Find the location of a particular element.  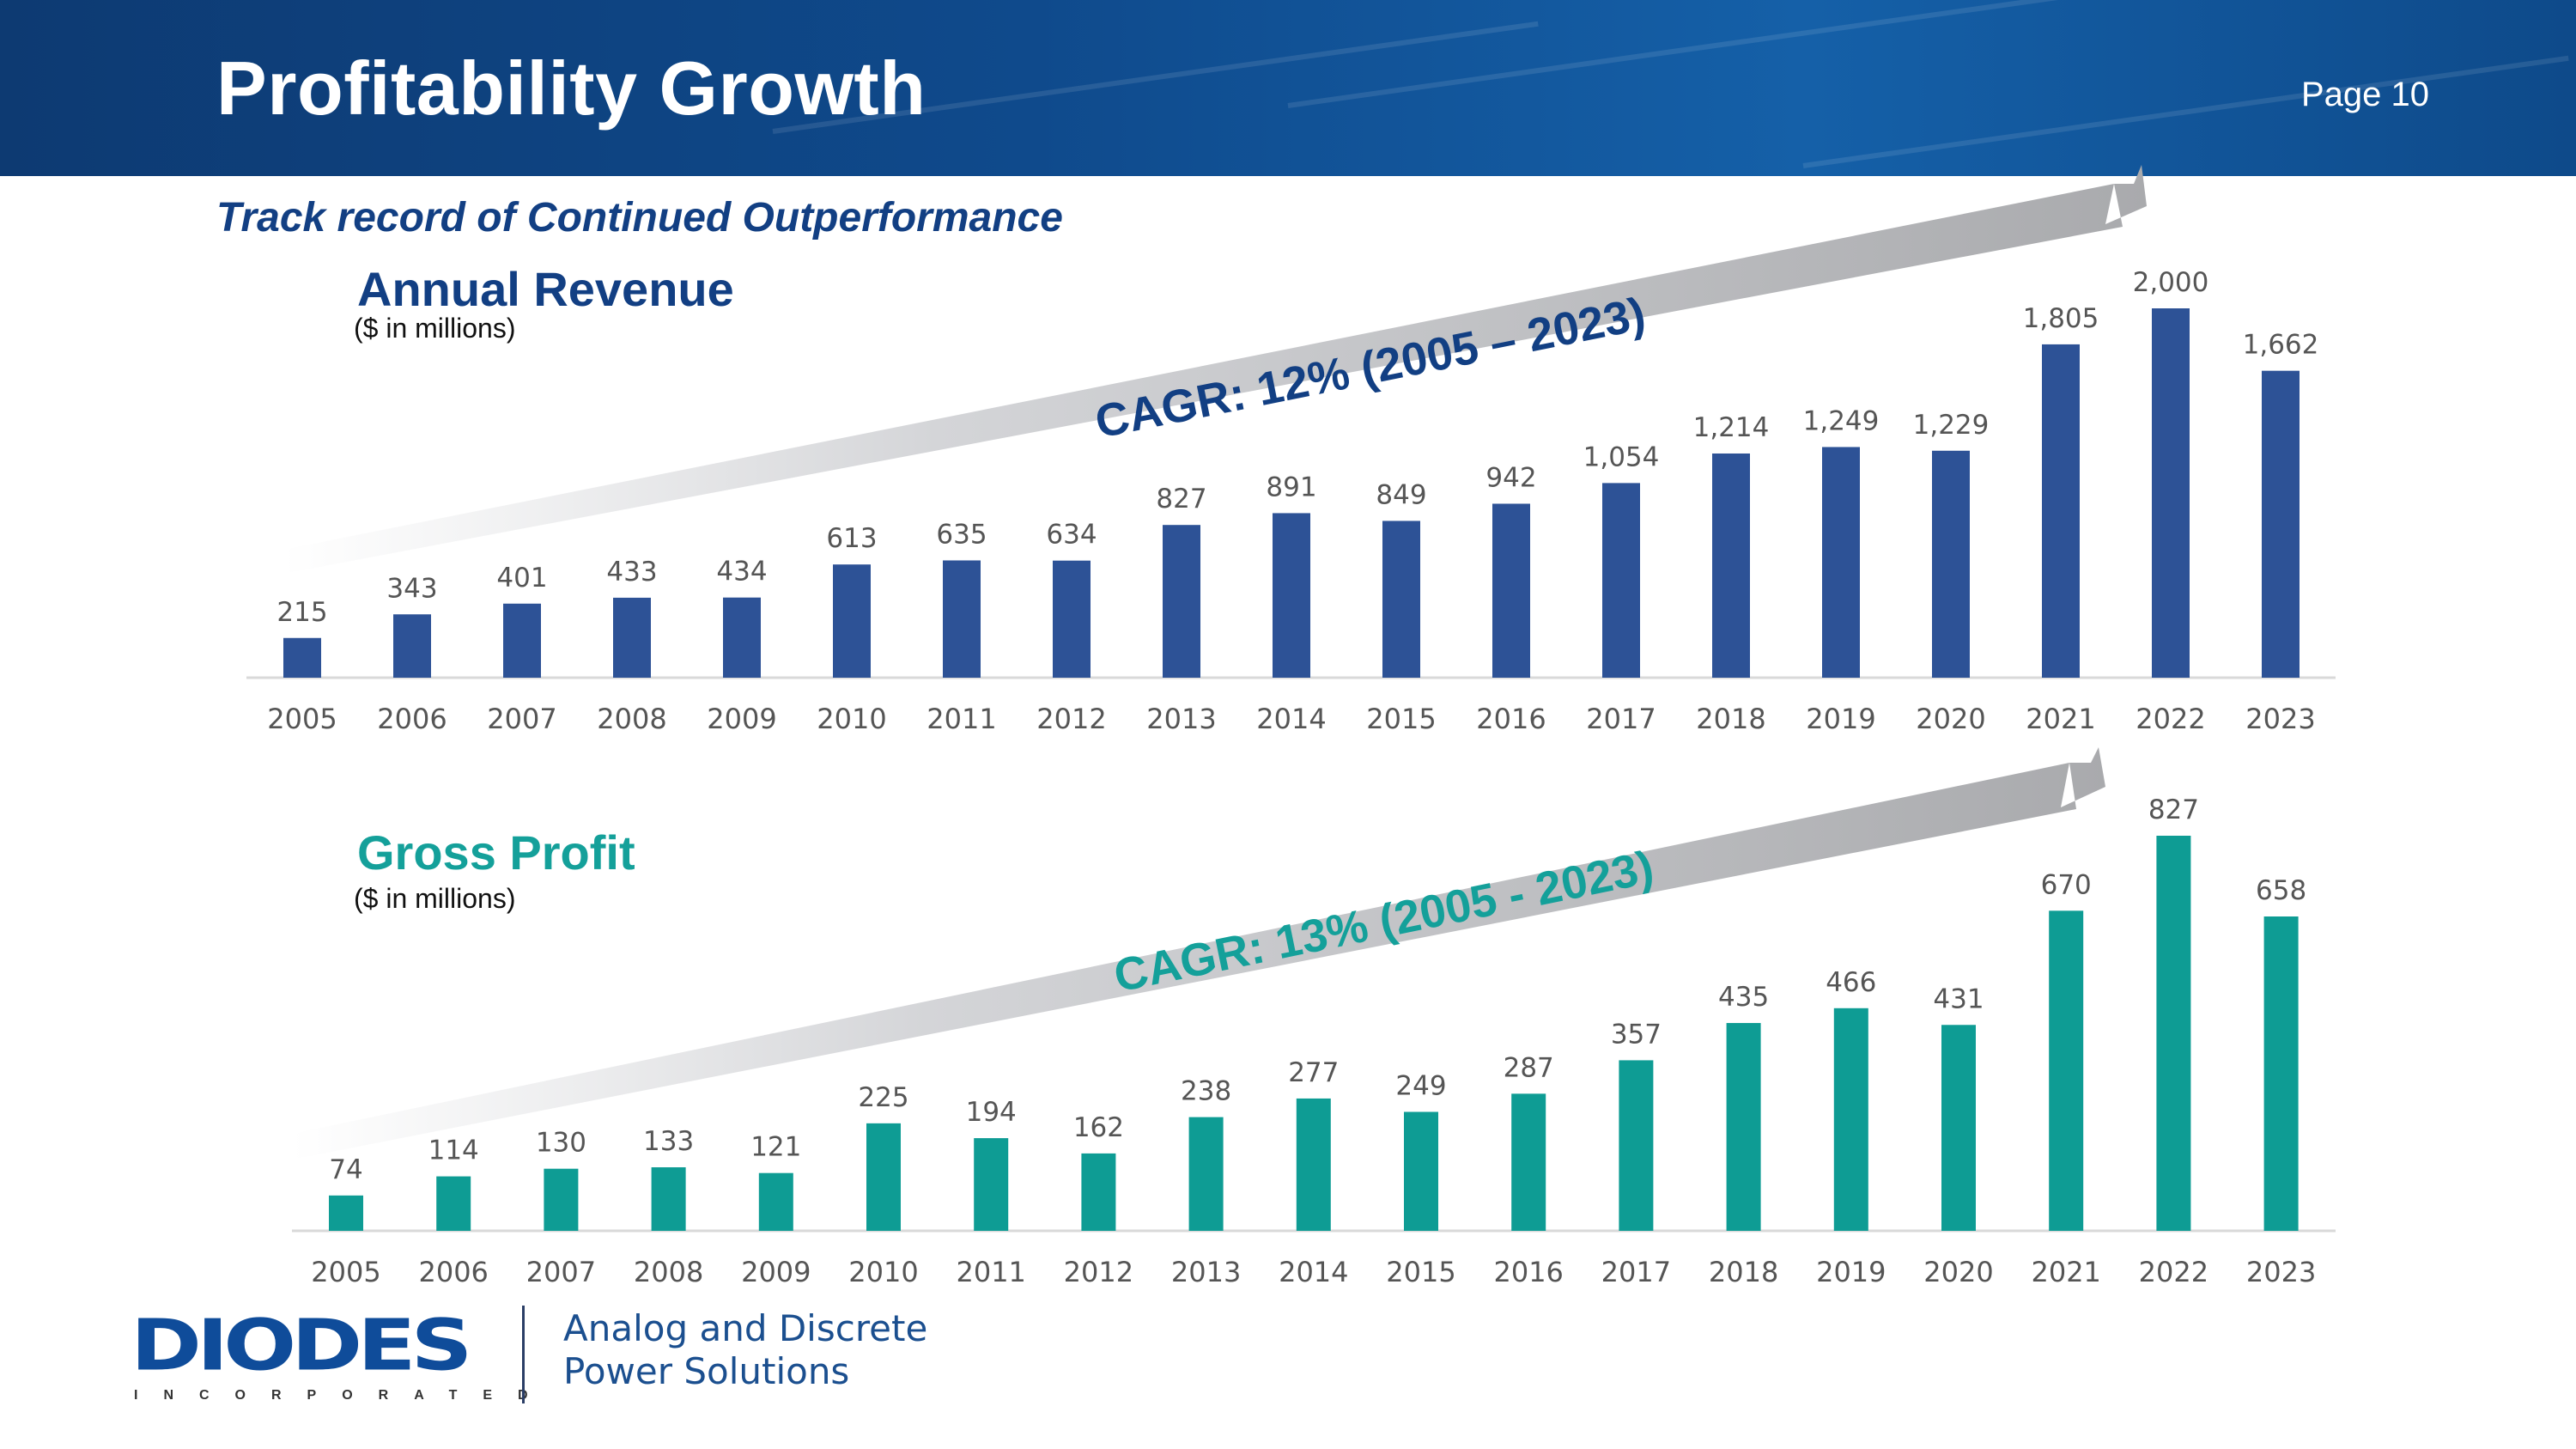

profit-tick-label: 2006 is located at coordinates (453, 1272).